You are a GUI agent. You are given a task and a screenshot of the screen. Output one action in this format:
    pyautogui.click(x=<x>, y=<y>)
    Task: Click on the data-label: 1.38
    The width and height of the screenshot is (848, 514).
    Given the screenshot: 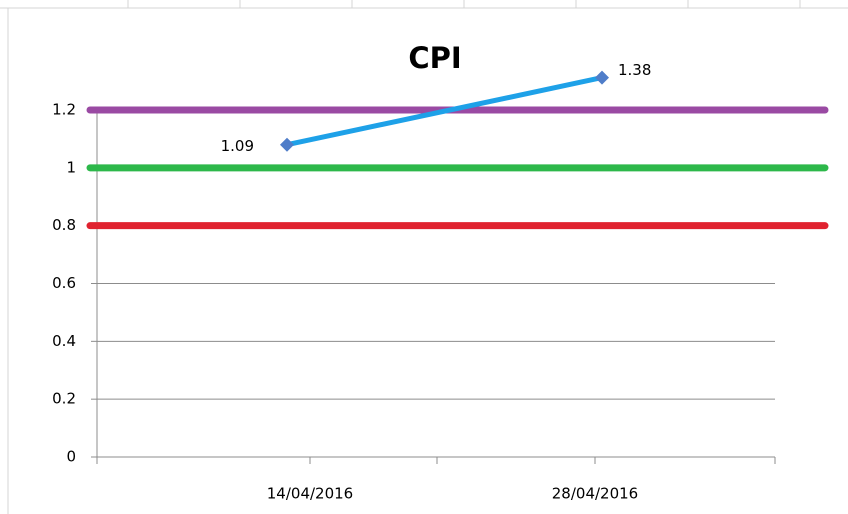 What is the action you would take?
    pyautogui.click(x=634, y=70)
    